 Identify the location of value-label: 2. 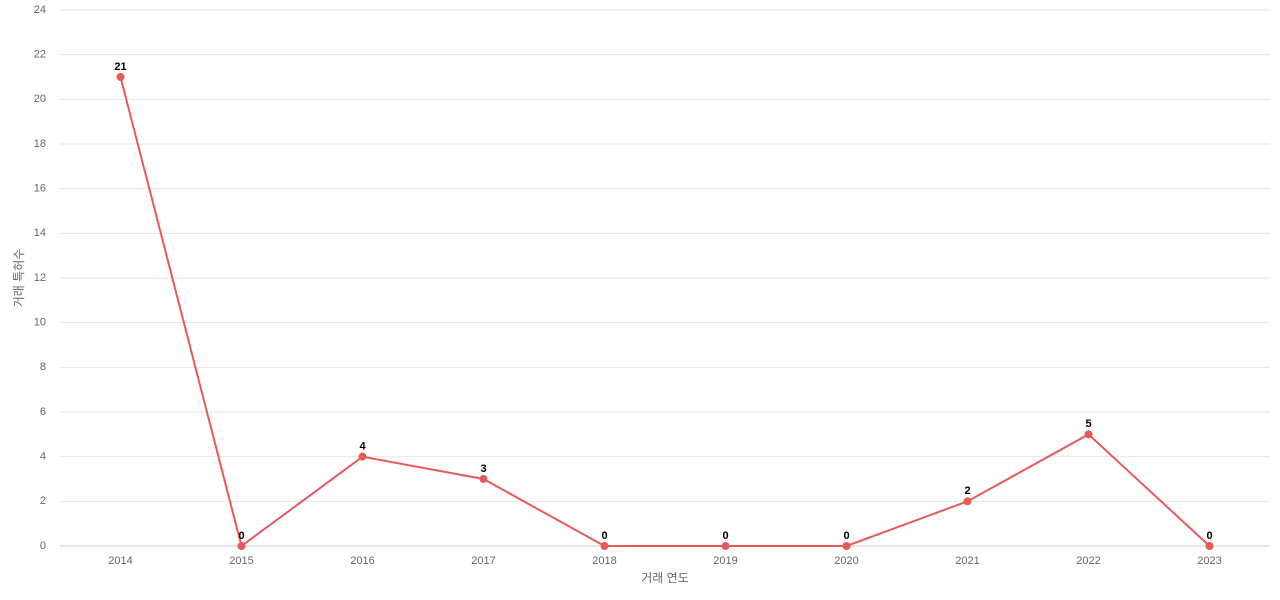
(967, 491).